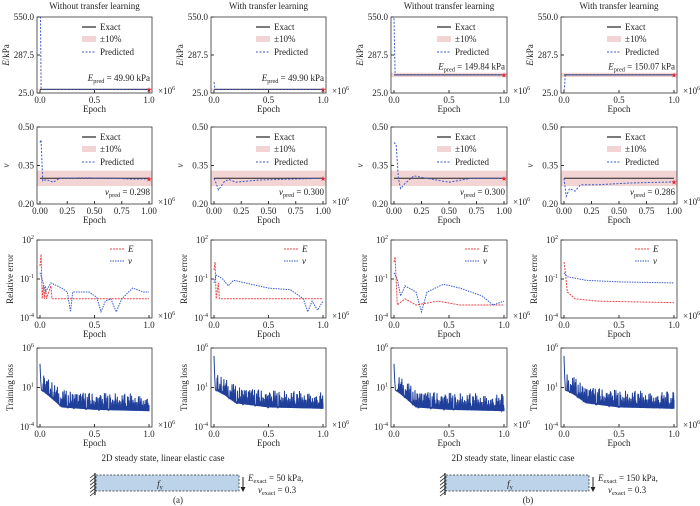 This screenshot has height=506, width=700. Describe the element at coordinates (296, 211) in the screenshot. I see `x-tick-label: 0.75` at that location.